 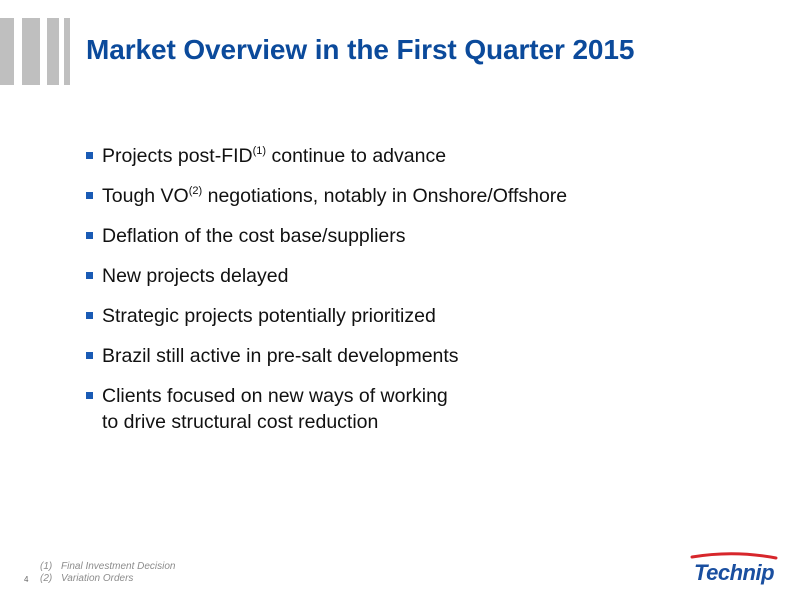 I want to click on bullet-item: Projects post-FID(1) continue to advance, so click(x=326, y=156).